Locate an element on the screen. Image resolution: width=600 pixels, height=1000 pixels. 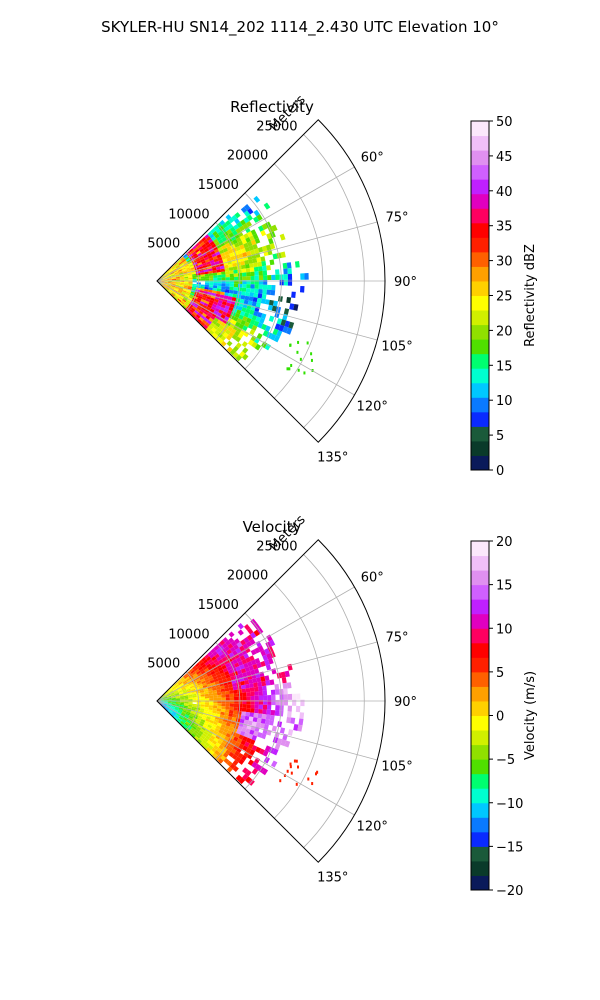
data-cells is located at coordinates (236, 285).